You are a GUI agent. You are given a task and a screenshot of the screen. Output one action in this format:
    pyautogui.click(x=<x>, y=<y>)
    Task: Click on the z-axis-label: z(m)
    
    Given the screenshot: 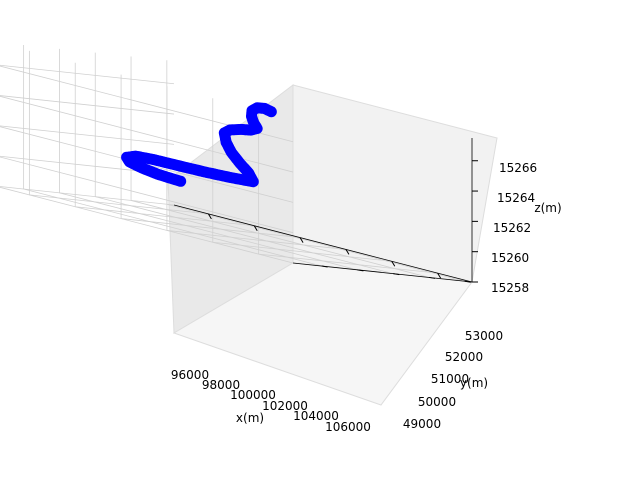 What is the action you would take?
    pyautogui.click(x=547, y=208)
    